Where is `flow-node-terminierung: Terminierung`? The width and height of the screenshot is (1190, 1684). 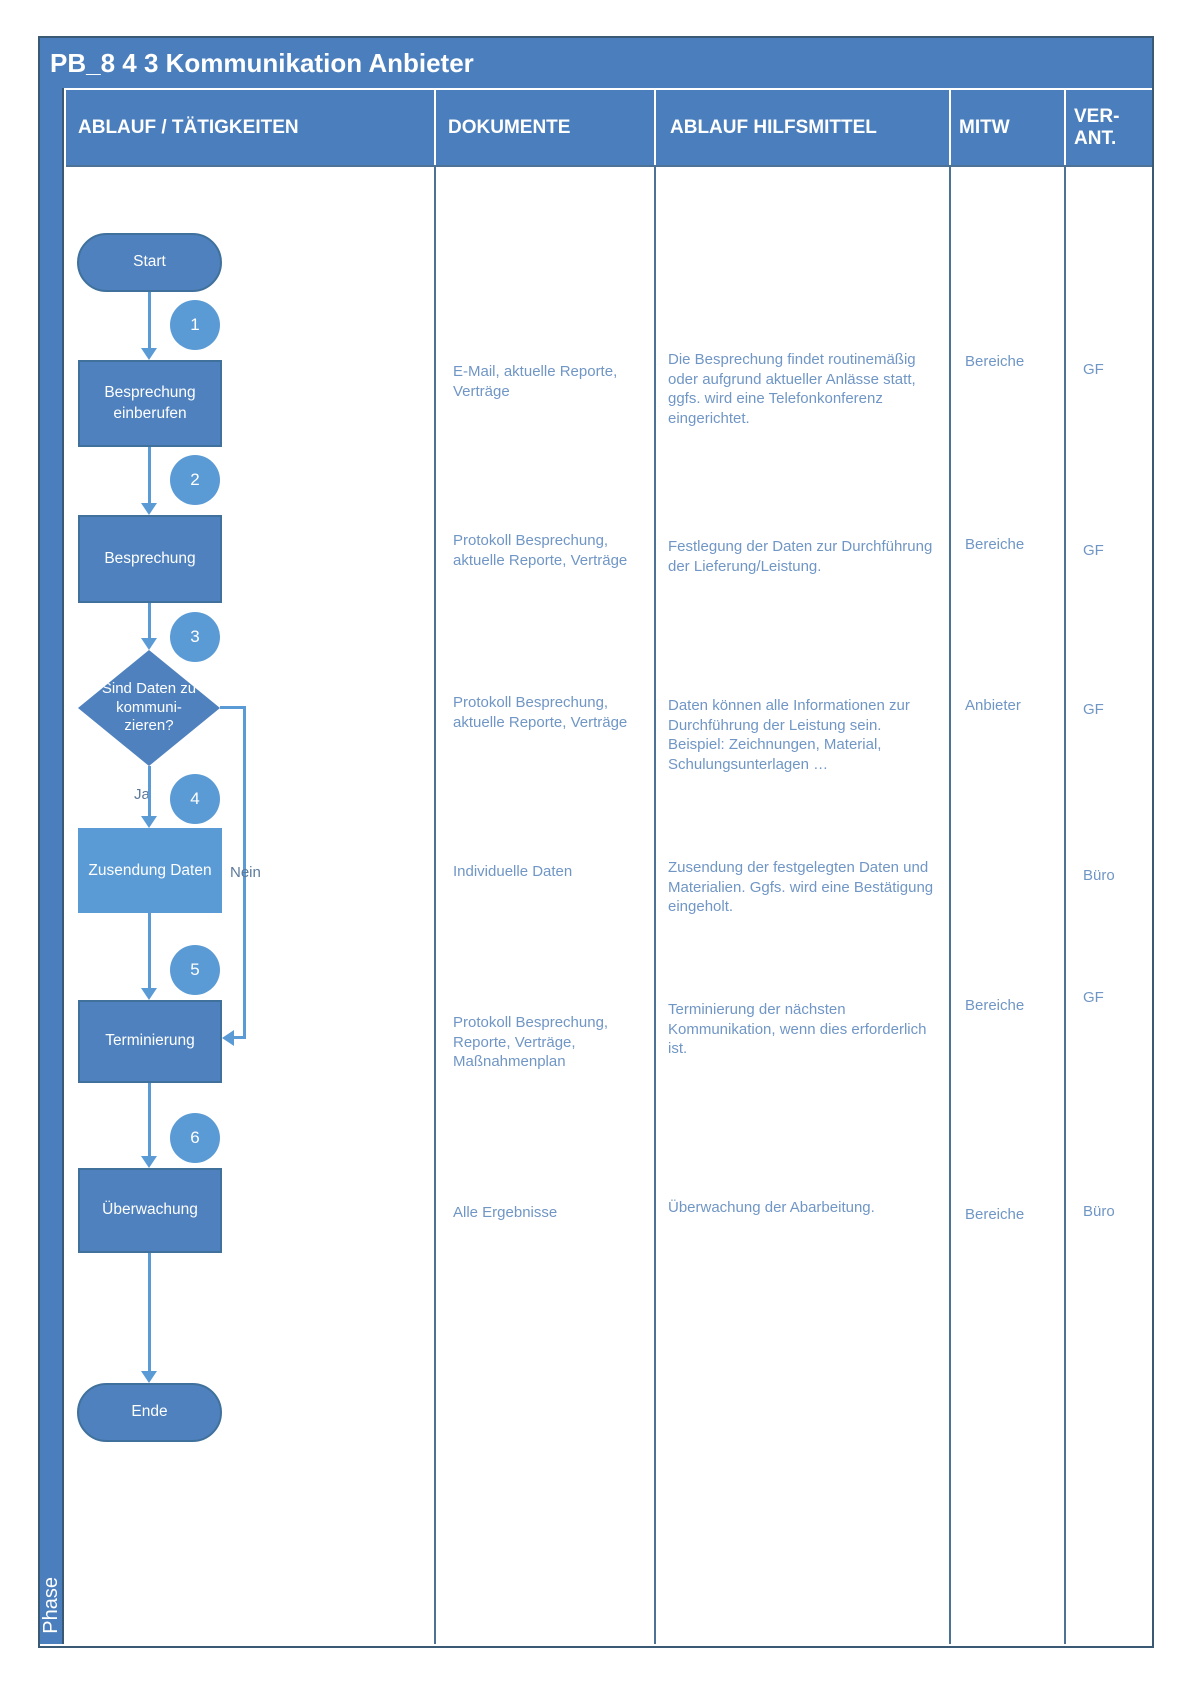 flow-node-terminierung: Terminierung is located at coordinates (150, 1041).